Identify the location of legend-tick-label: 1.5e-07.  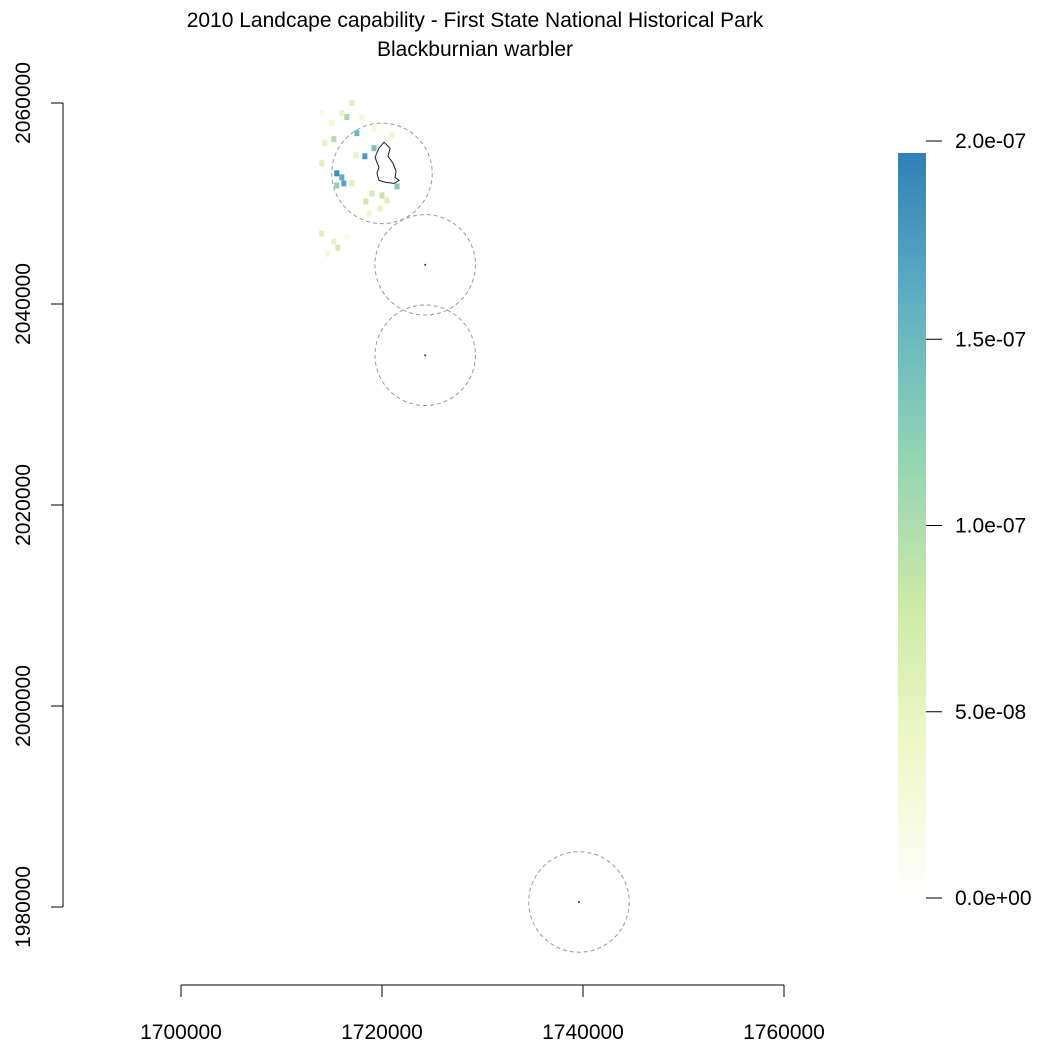
(990, 339).